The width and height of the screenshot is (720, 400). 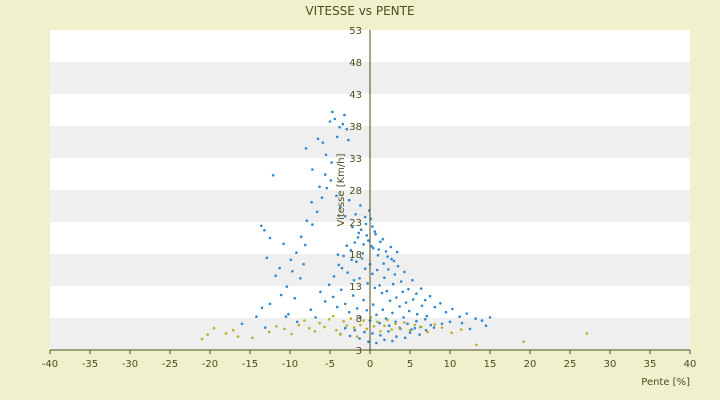 I want to click on x-tick-label: 0, so click(x=370, y=364).